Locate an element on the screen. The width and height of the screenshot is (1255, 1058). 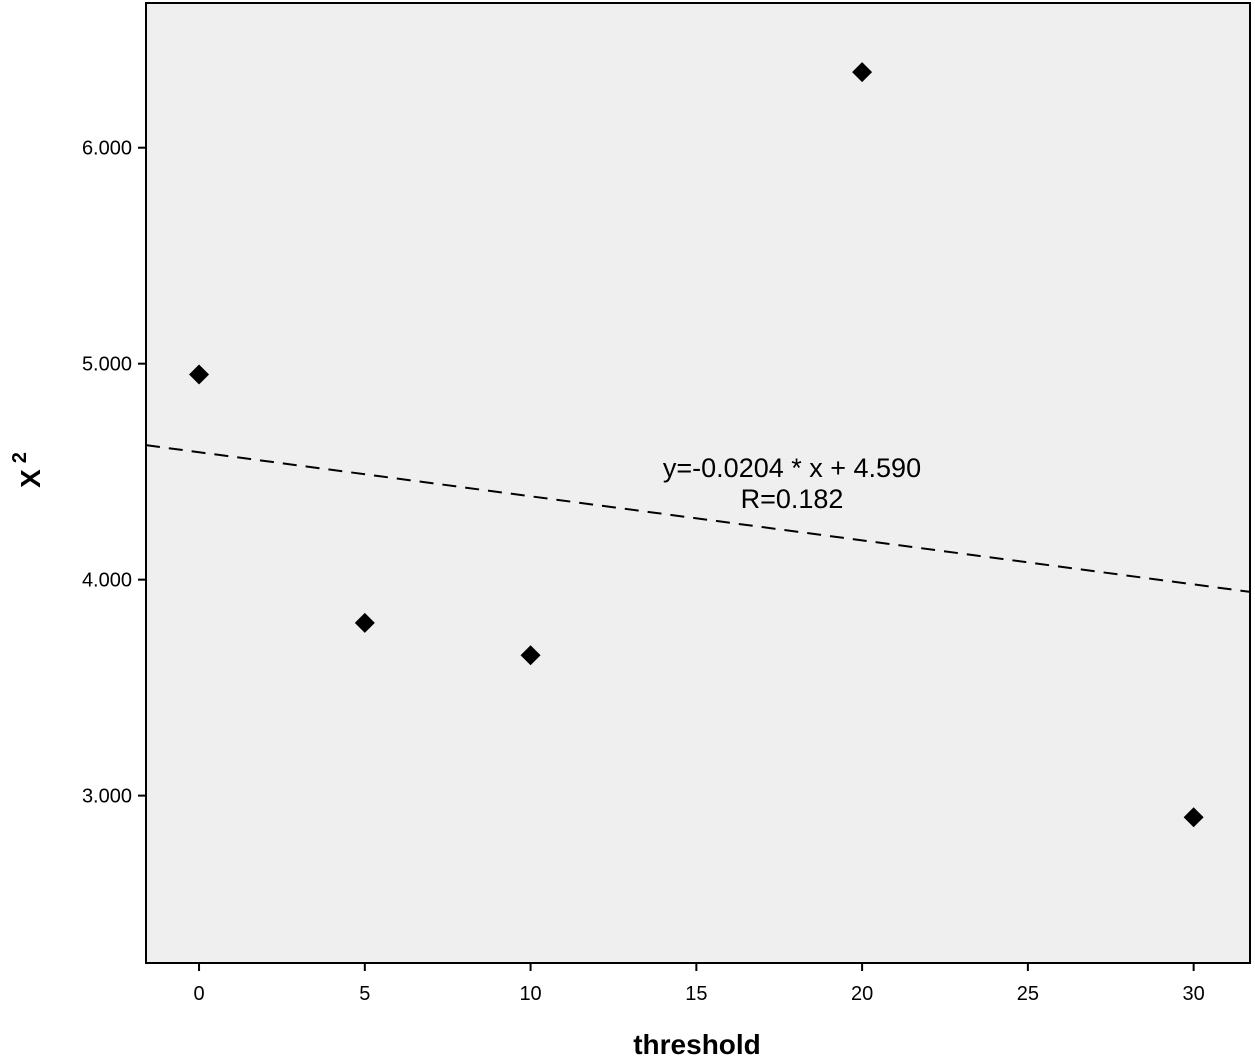
fit-line is located at coordinates (698, 518).